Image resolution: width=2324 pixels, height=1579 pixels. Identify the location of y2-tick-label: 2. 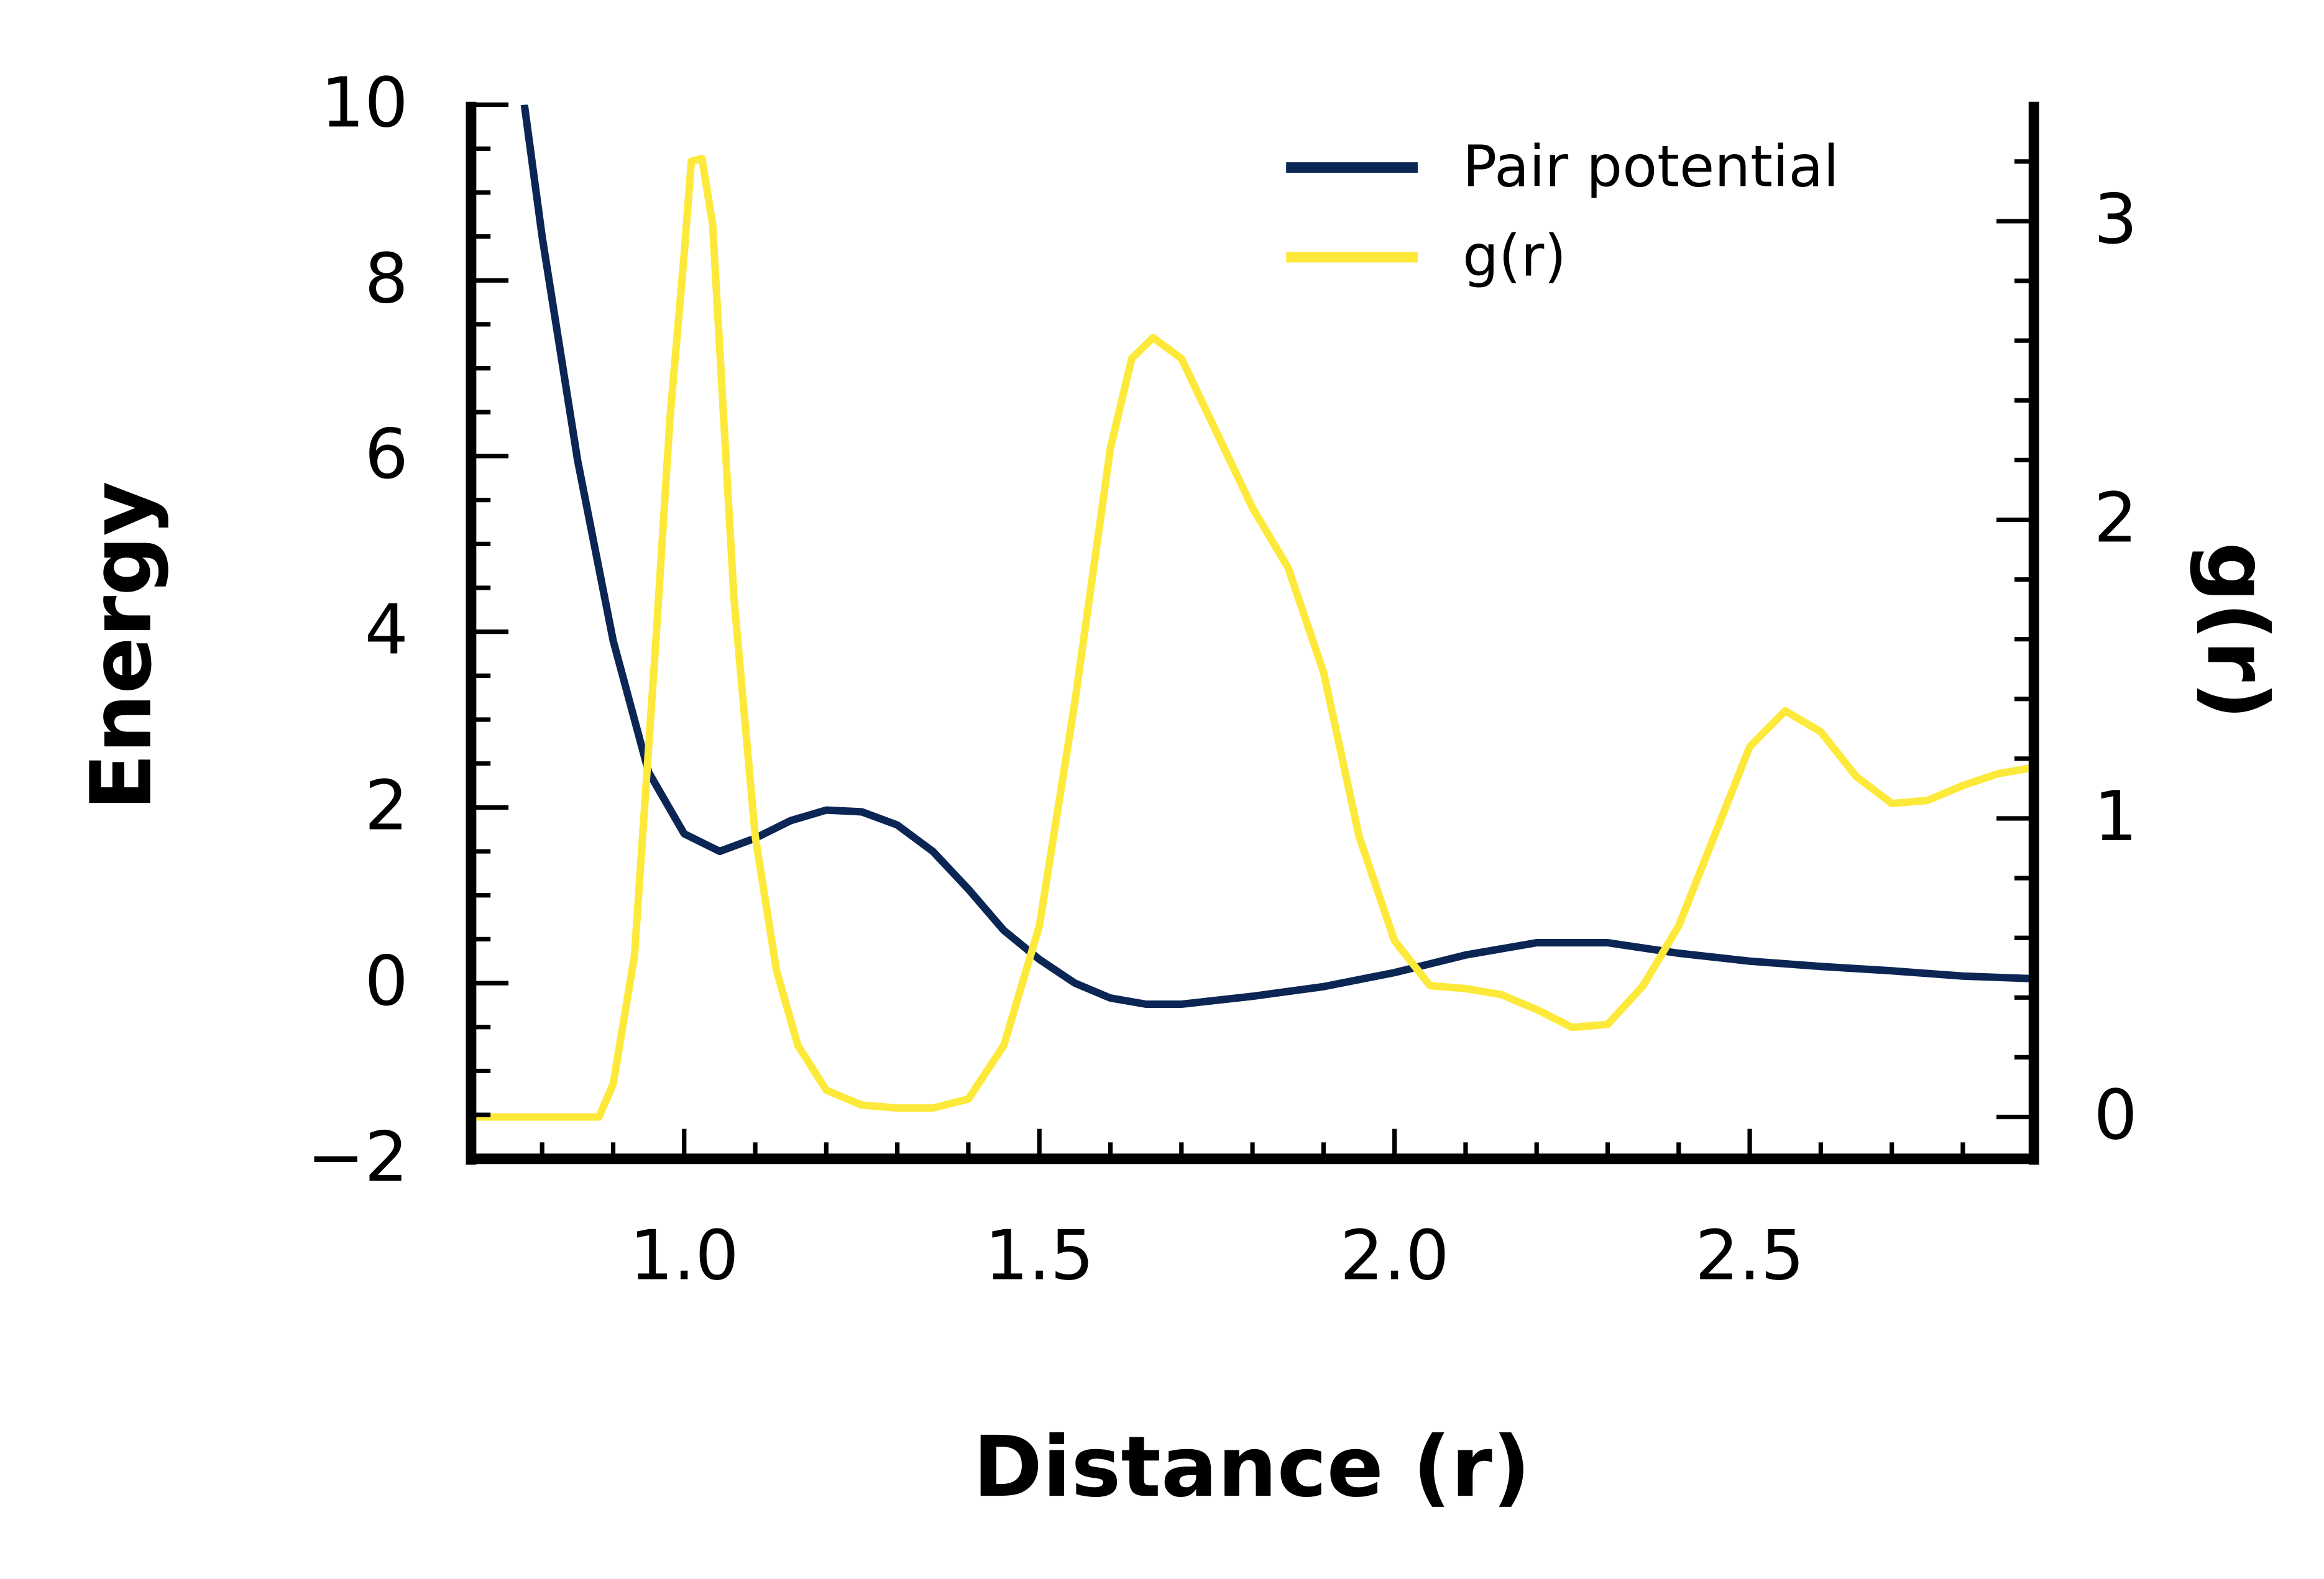
(2115, 518).